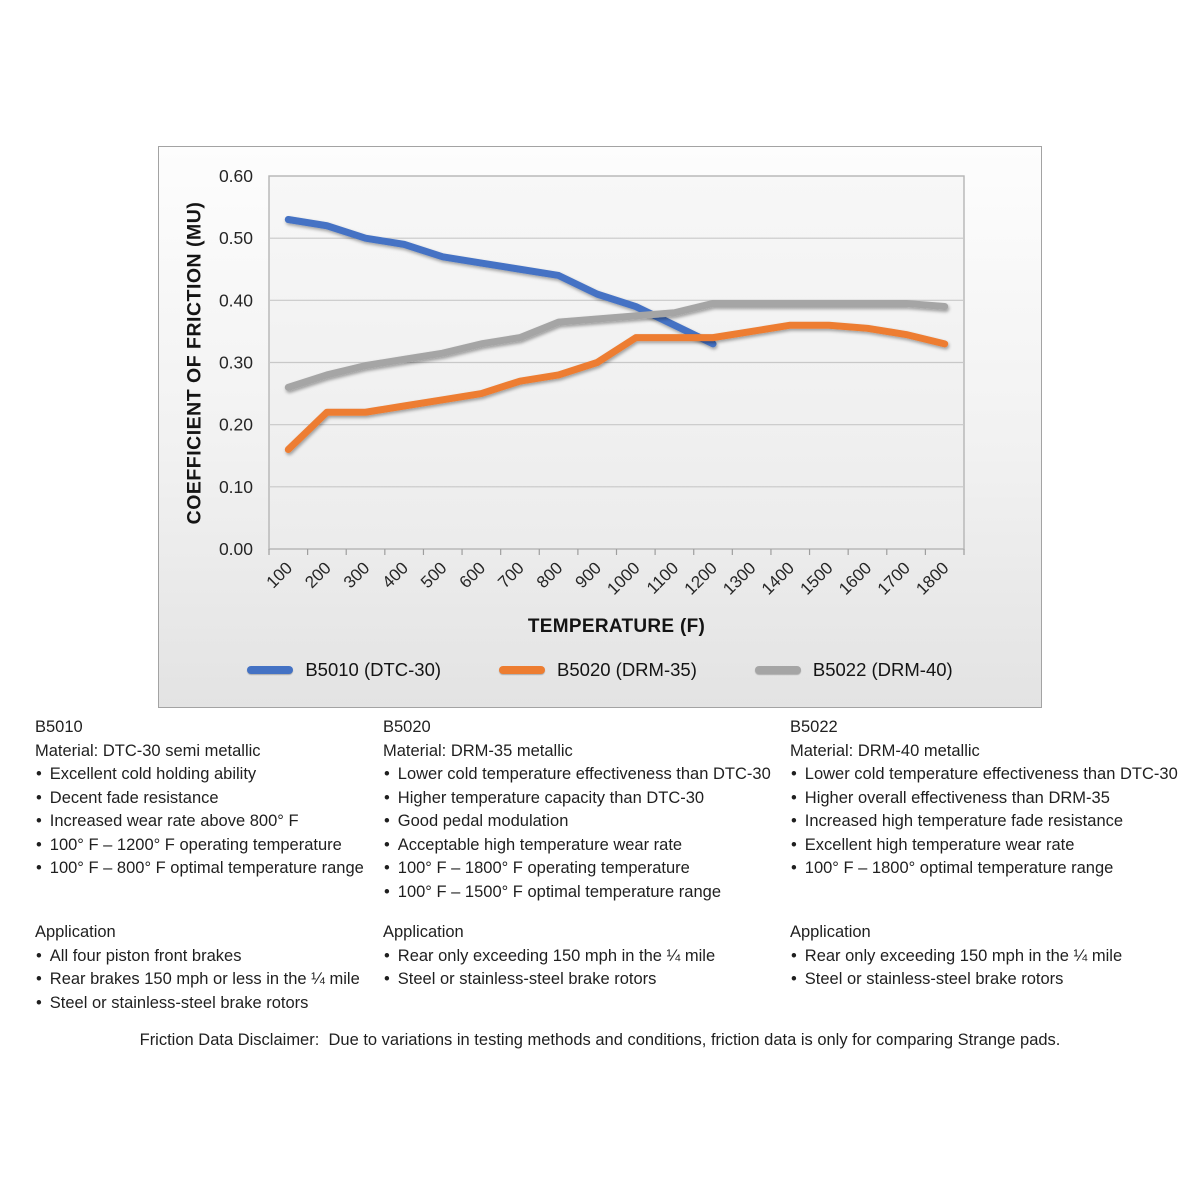  Describe the element at coordinates (236, 425) in the screenshot. I see `y-tick-label: 0.20` at that location.